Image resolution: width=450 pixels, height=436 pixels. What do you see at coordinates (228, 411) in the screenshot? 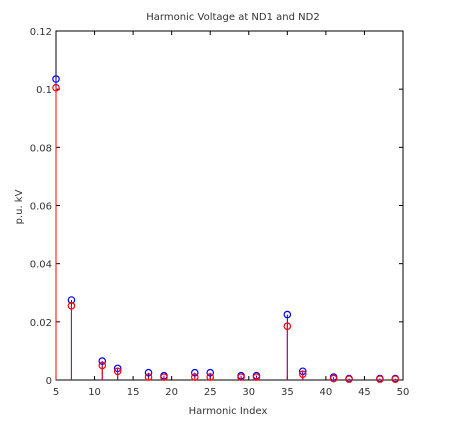
I see `x-axis-label: Harmonic Index` at bounding box center [228, 411].